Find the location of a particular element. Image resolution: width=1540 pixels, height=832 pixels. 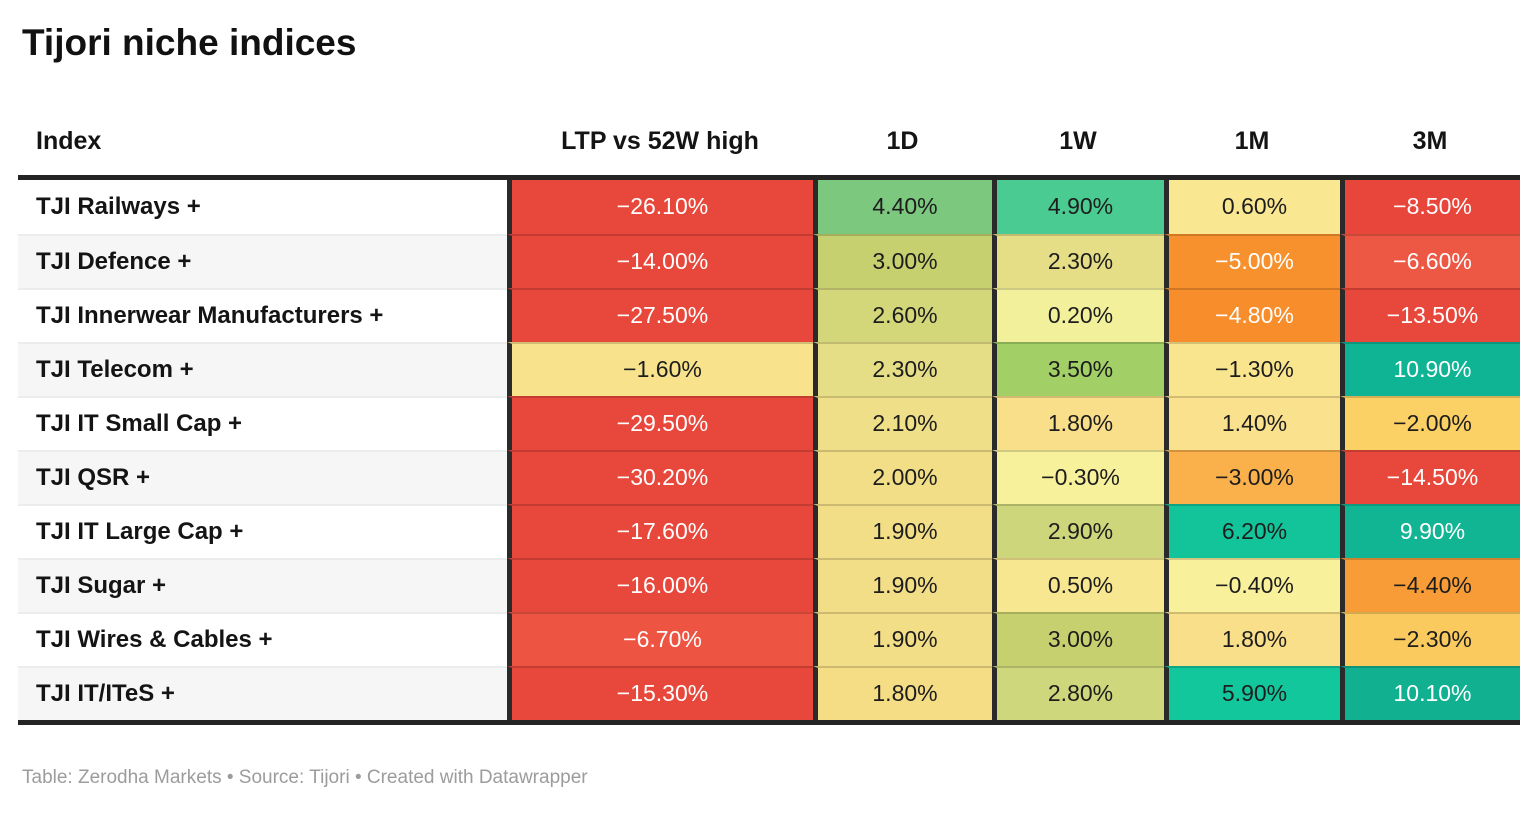

cell-ltp-vs-52w-high: −27.50% is located at coordinates (660, 314).